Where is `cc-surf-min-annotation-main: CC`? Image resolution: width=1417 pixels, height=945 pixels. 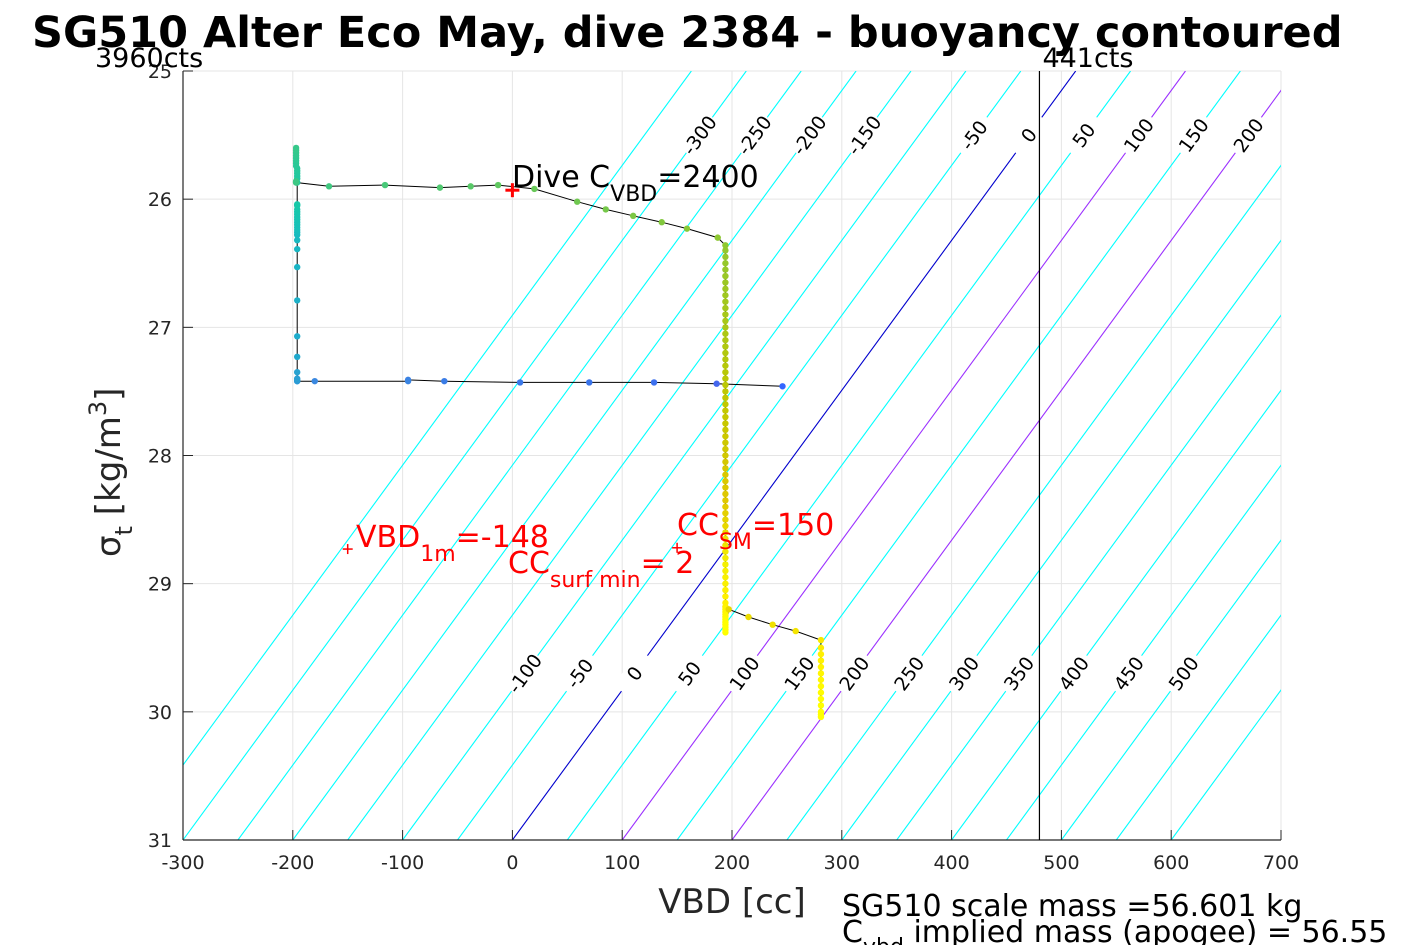
cc-surf-min-annotation-main: CC is located at coordinates (529, 563).